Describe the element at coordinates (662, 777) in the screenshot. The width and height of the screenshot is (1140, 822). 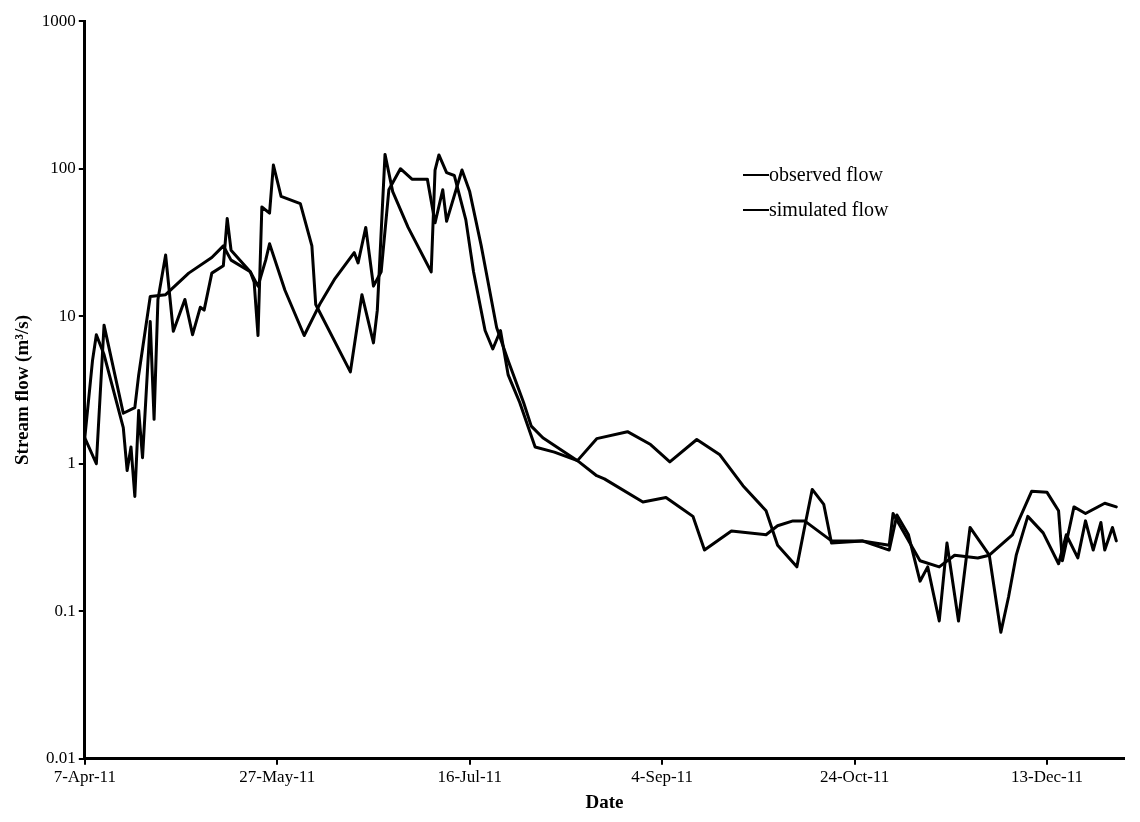
I see `x-tick-label: 4-Sep-11` at that location.